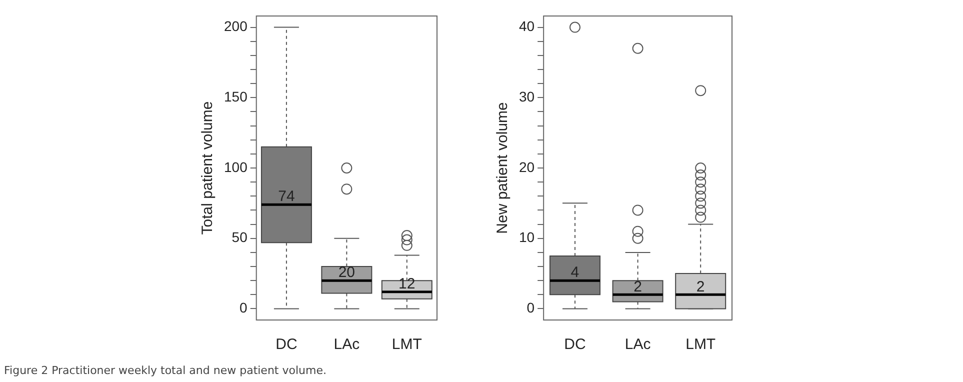  Describe the element at coordinates (503, 168) in the screenshot. I see `y-axis-title: New patient volume` at that location.